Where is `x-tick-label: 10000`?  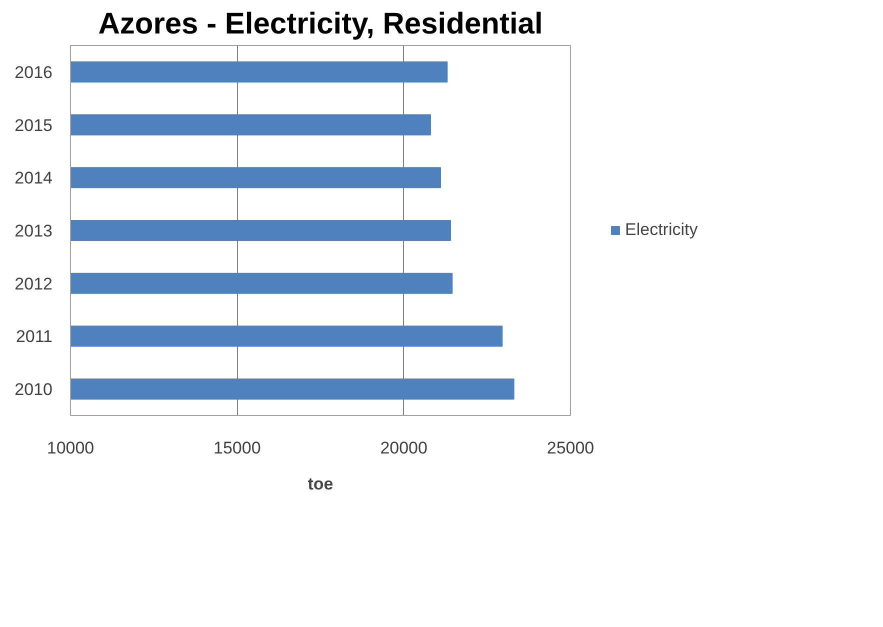 x-tick-label: 10000 is located at coordinates (70, 448).